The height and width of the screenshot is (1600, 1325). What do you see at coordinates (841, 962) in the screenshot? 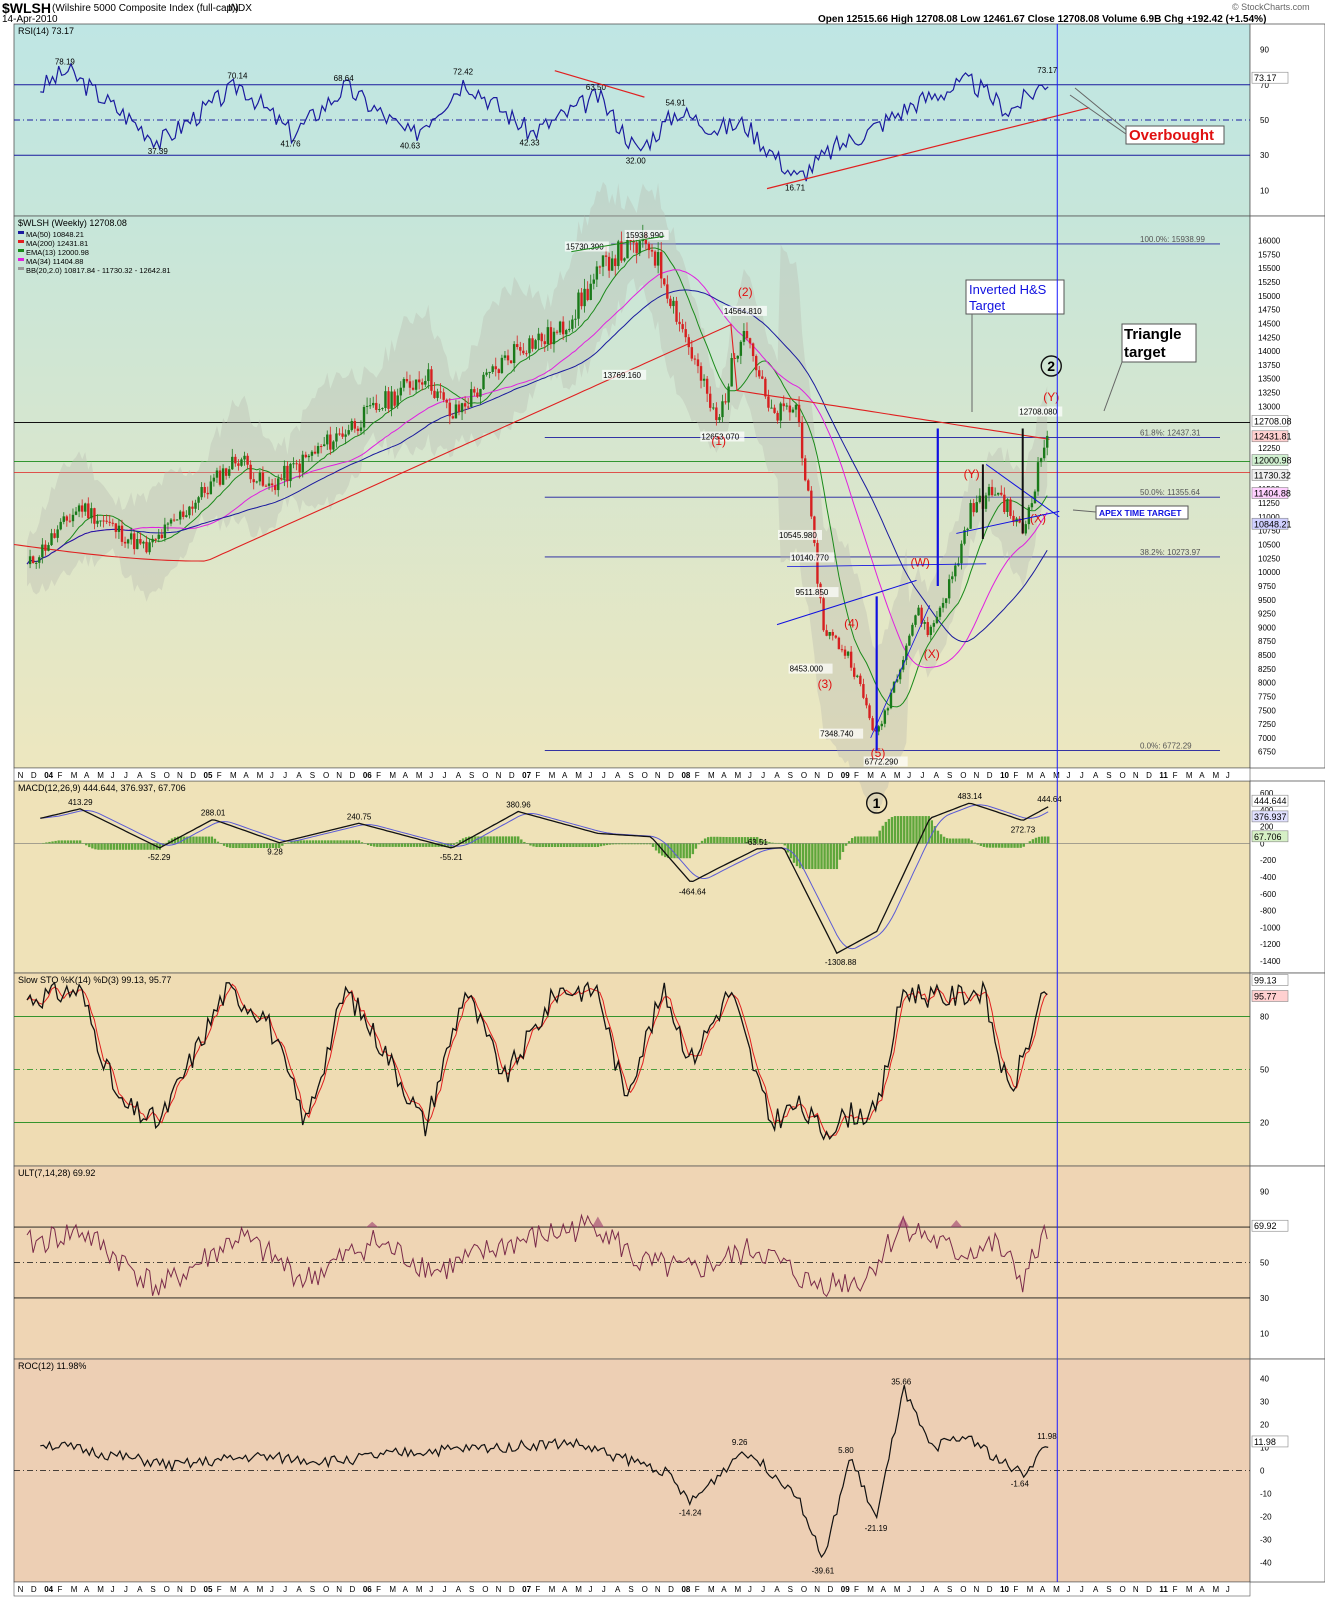
I see `macd-point-label: -1308.88` at bounding box center [841, 962].